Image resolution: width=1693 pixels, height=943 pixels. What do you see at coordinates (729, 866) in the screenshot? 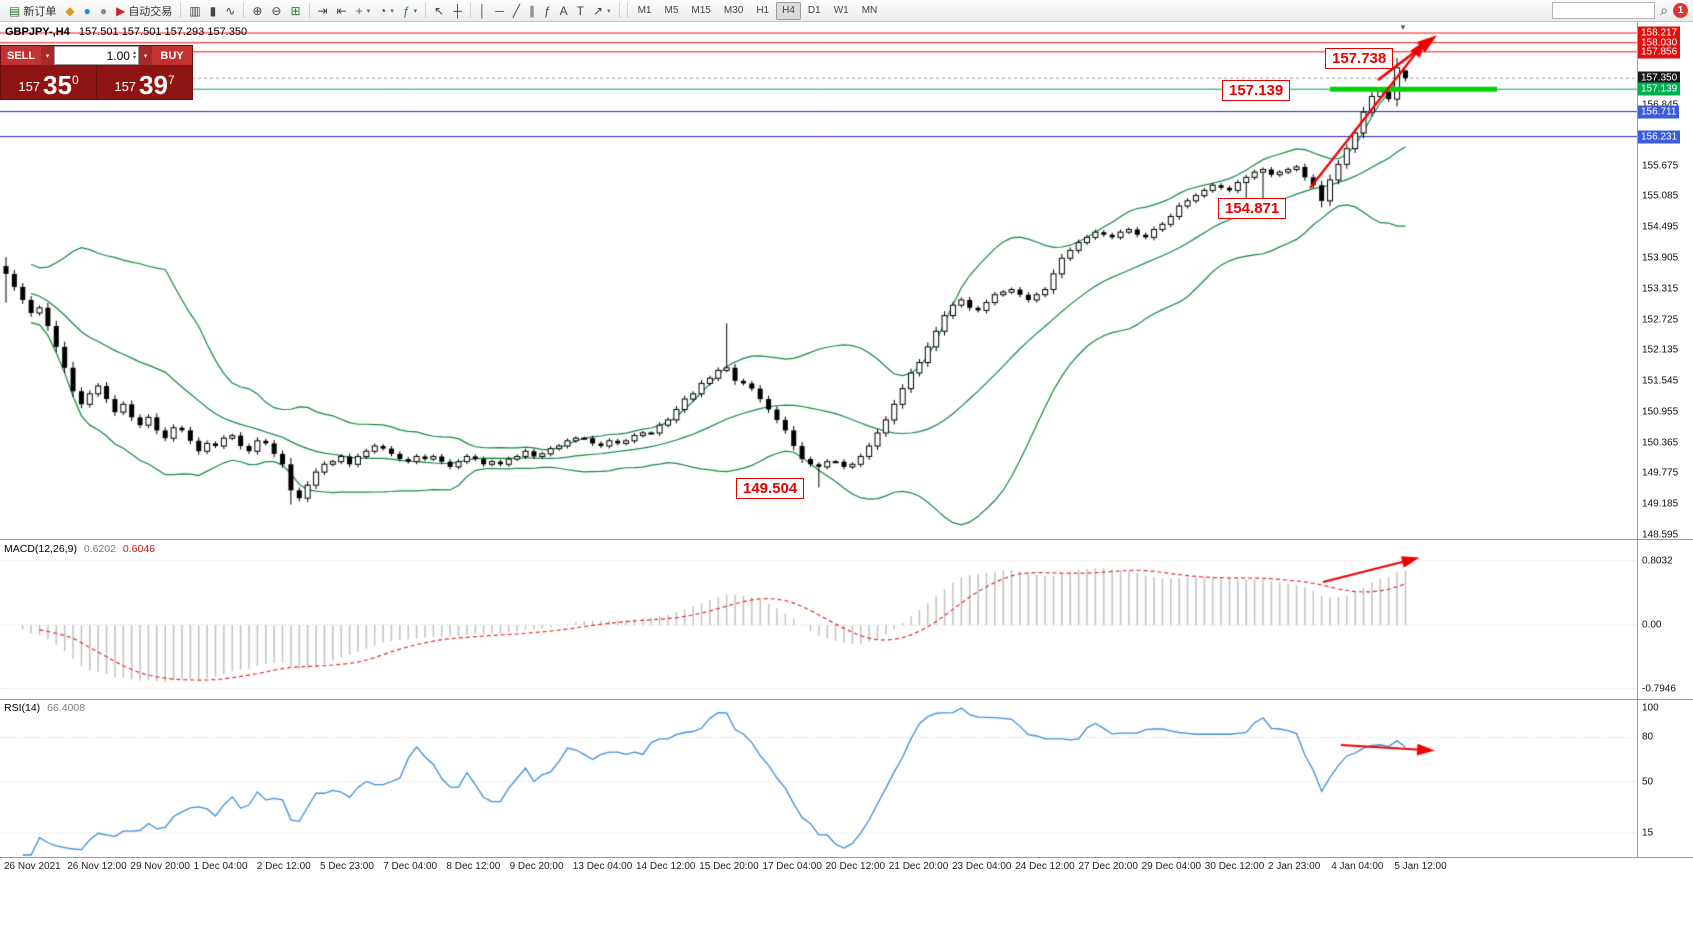
I see `time-axis-label: 15 Dec 20:00` at bounding box center [729, 866].